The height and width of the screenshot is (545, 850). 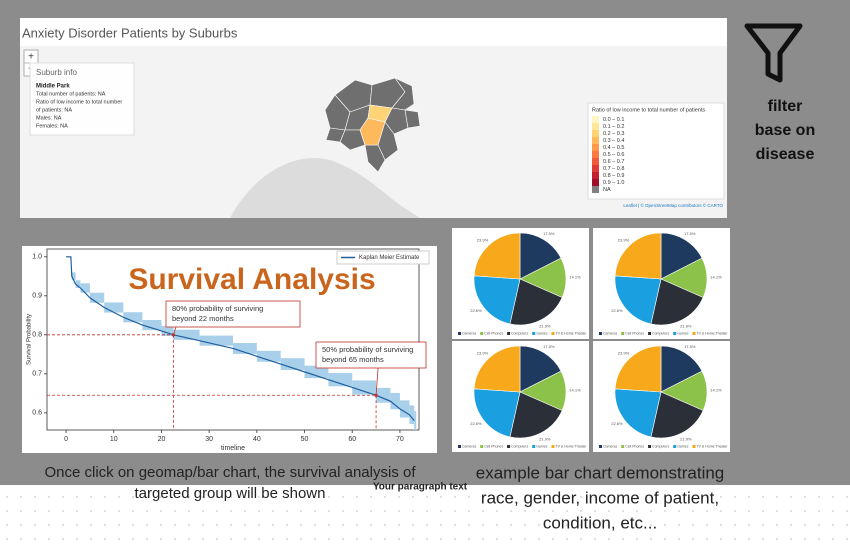 I want to click on annotation-arrow, so click(x=377, y=381).